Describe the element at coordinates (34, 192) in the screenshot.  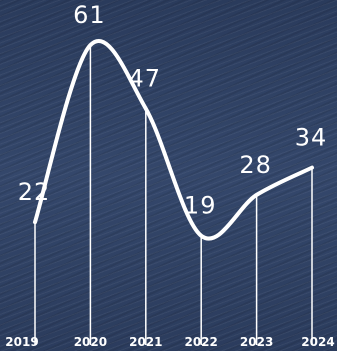
I see `data-label: 22` at that location.